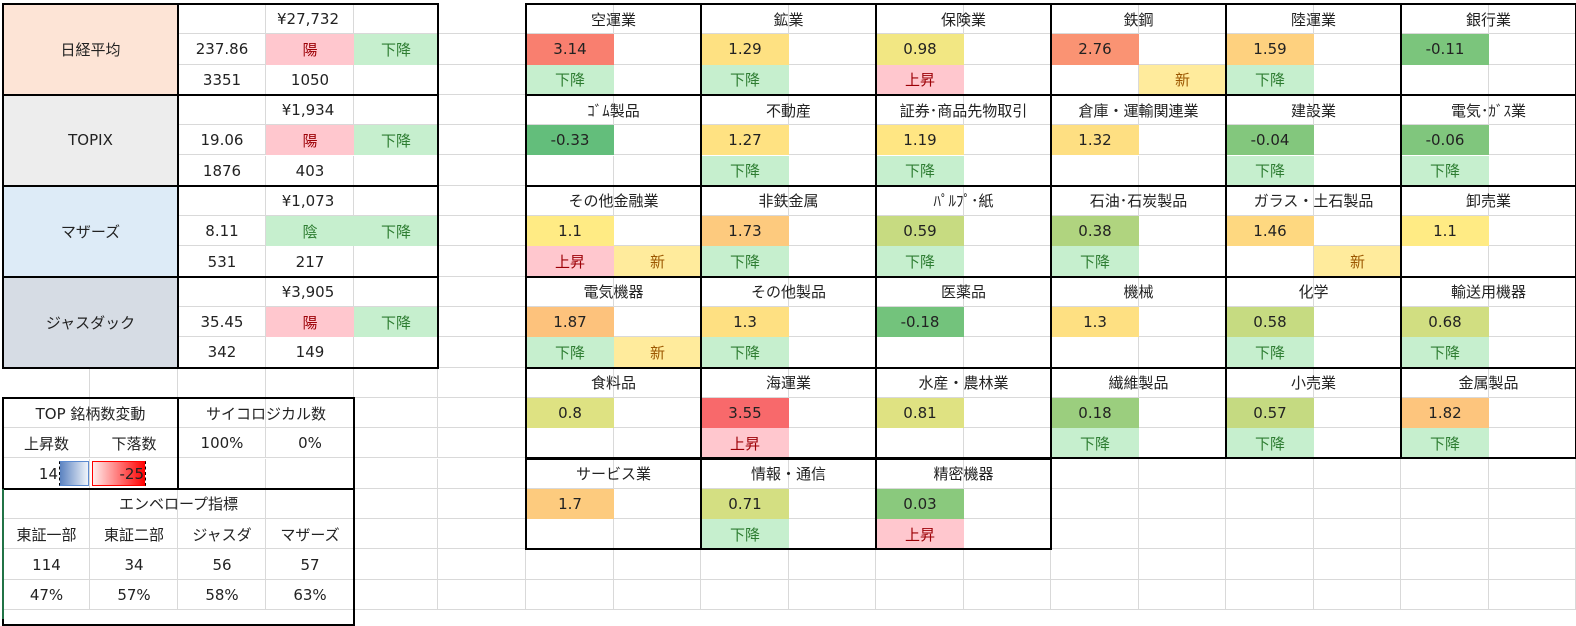 The width and height of the screenshot is (1576, 626). What do you see at coordinates (134, 594) in the screenshot?
I see `envelope-percent: 57%` at bounding box center [134, 594].